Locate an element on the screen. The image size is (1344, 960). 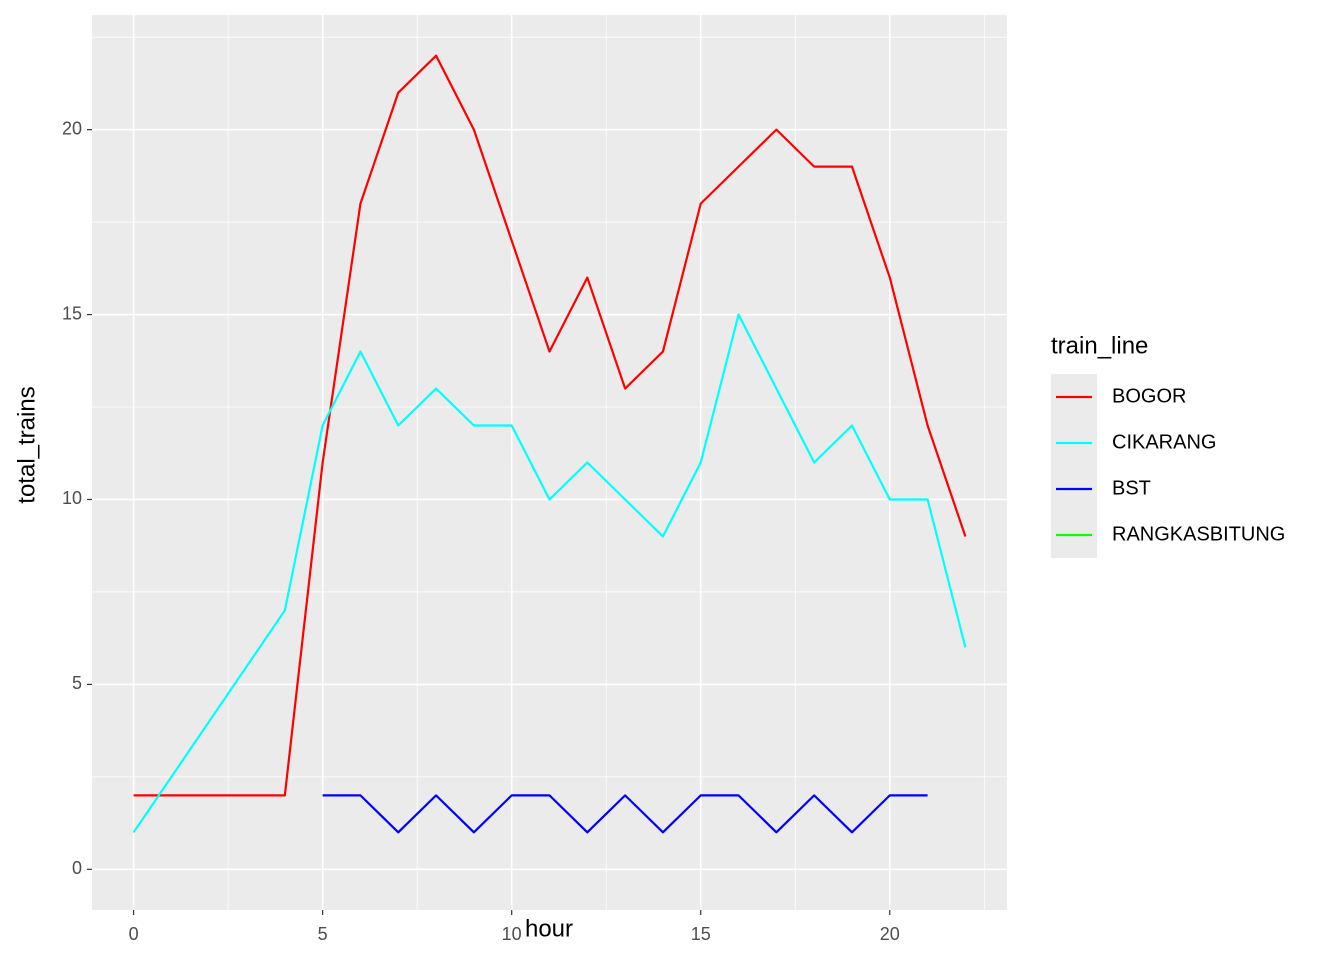
x-tick-label: 5 is located at coordinates (323, 934).